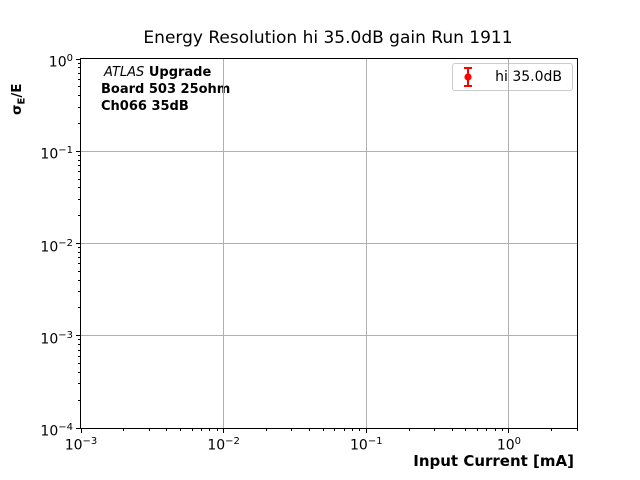 This screenshot has width=640, height=480. What do you see at coordinates (81, 445) in the screenshot?
I see `x-tick-label: 10⁻³` at bounding box center [81, 445].